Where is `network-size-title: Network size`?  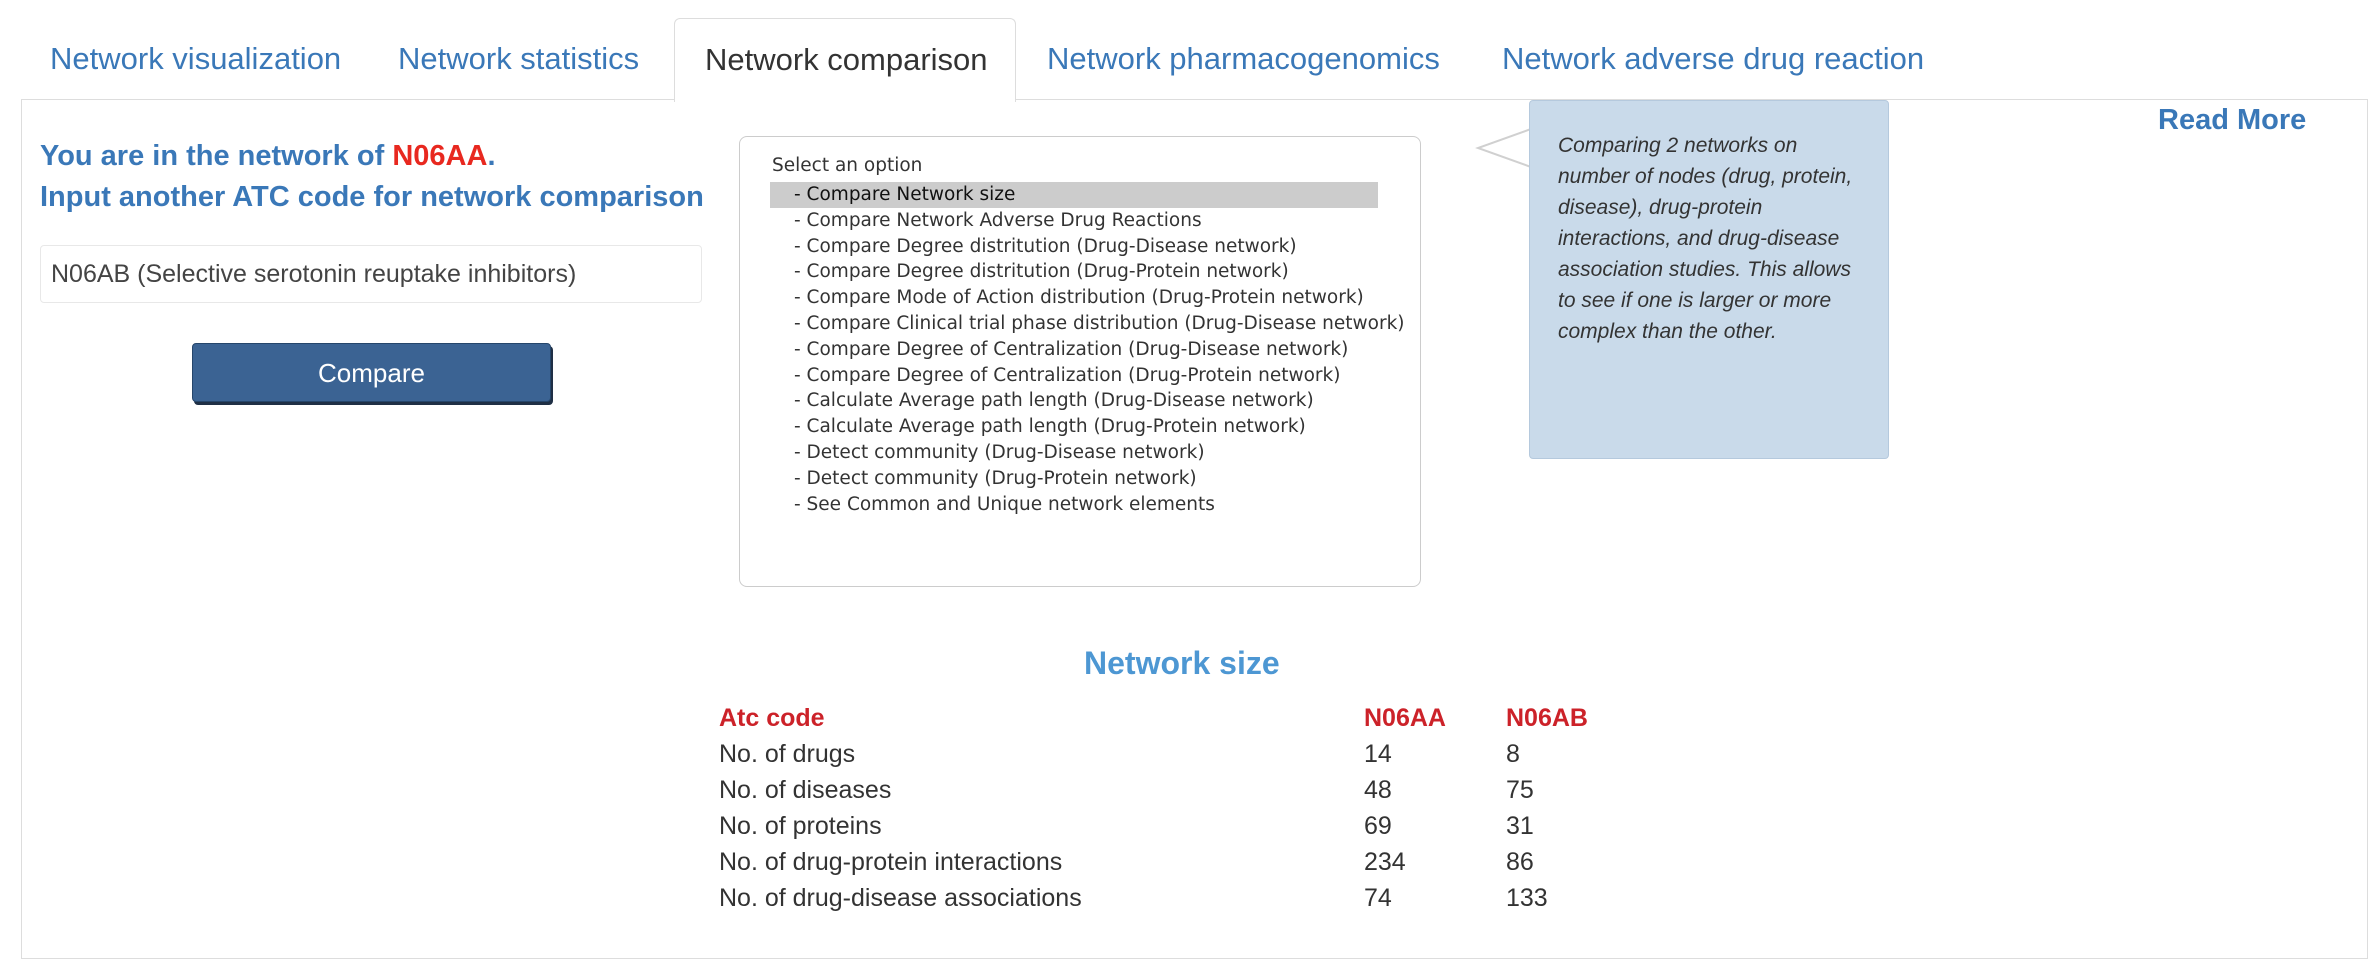 network-size-title: Network size is located at coordinates (1182, 663).